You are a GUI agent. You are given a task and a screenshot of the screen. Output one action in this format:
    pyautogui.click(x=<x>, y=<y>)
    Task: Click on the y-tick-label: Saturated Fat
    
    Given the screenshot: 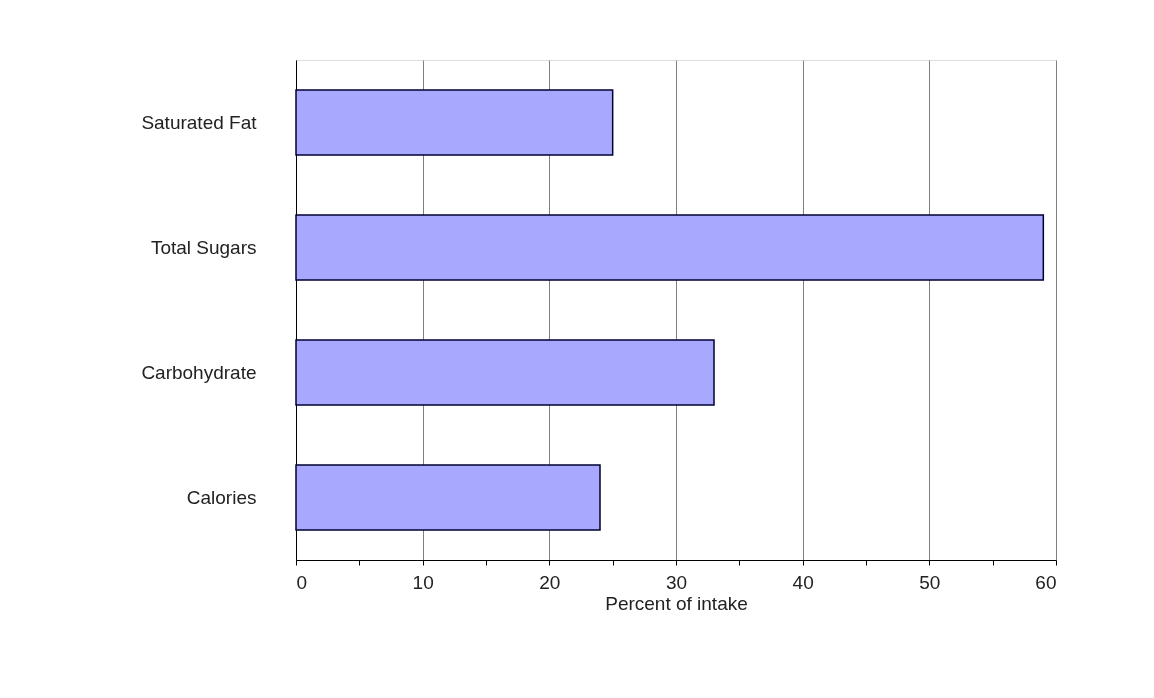 What is the action you would take?
    pyautogui.click(x=199, y=122)
    